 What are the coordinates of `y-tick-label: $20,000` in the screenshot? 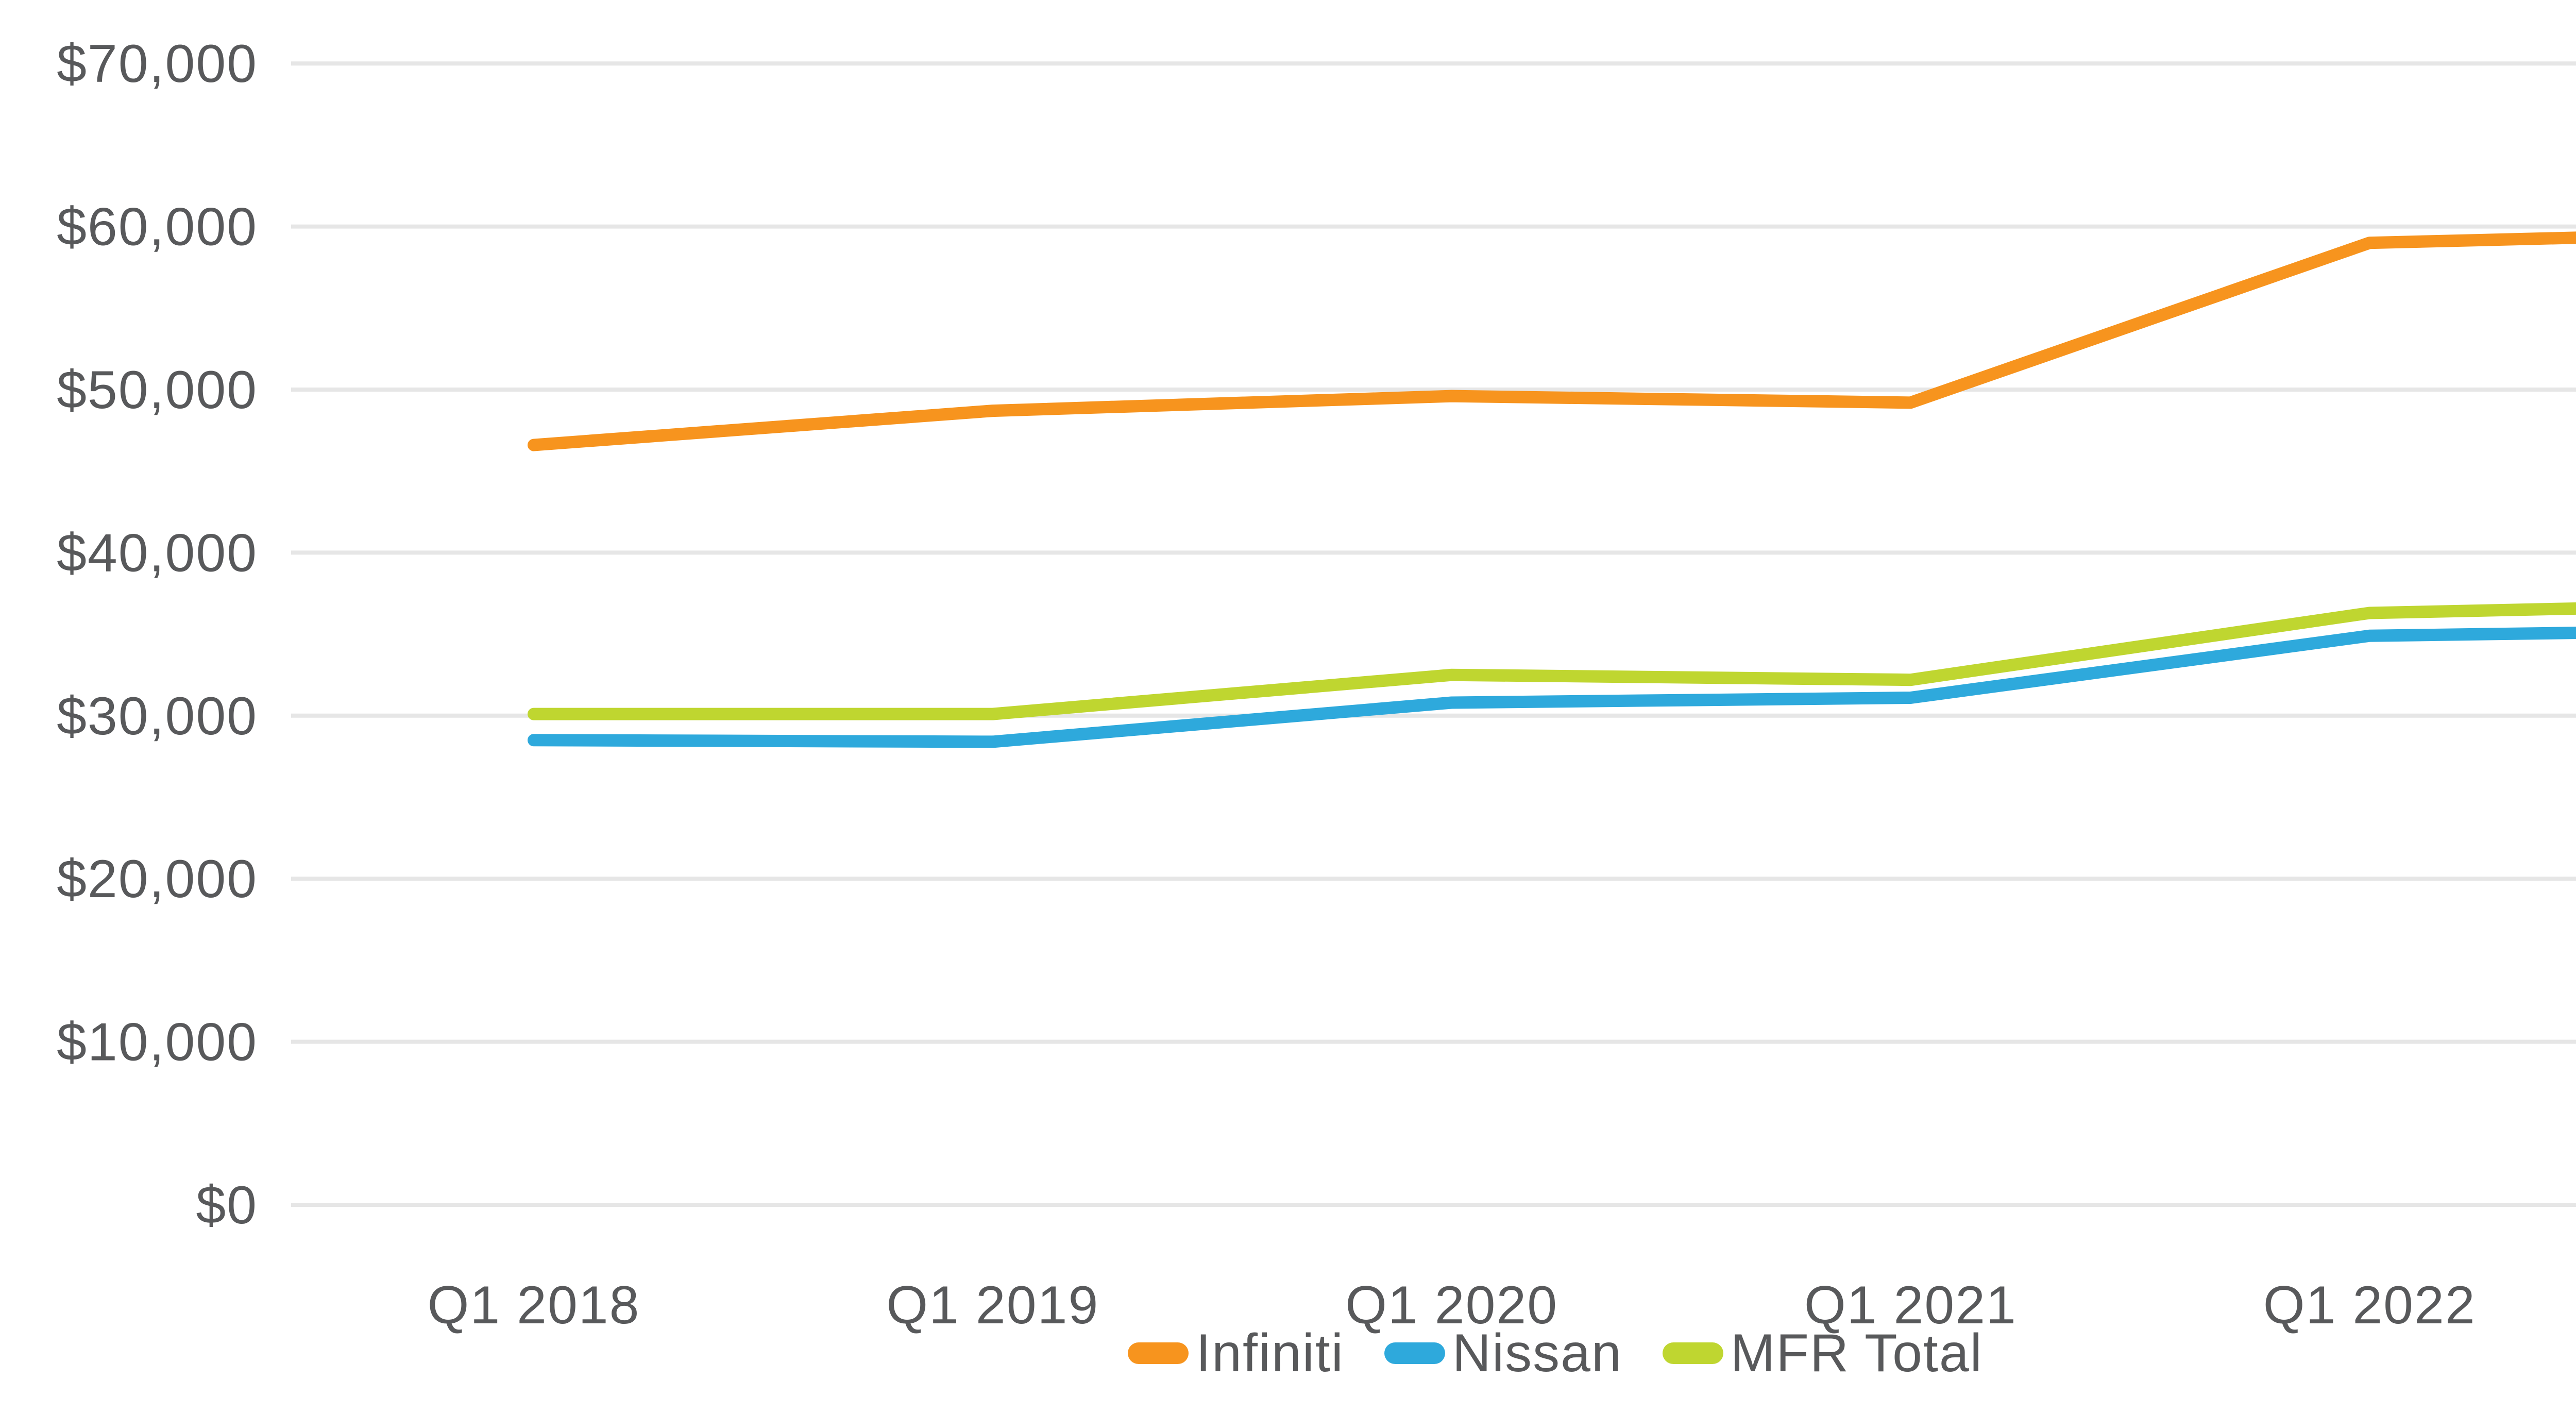 It's located at (157, 879).